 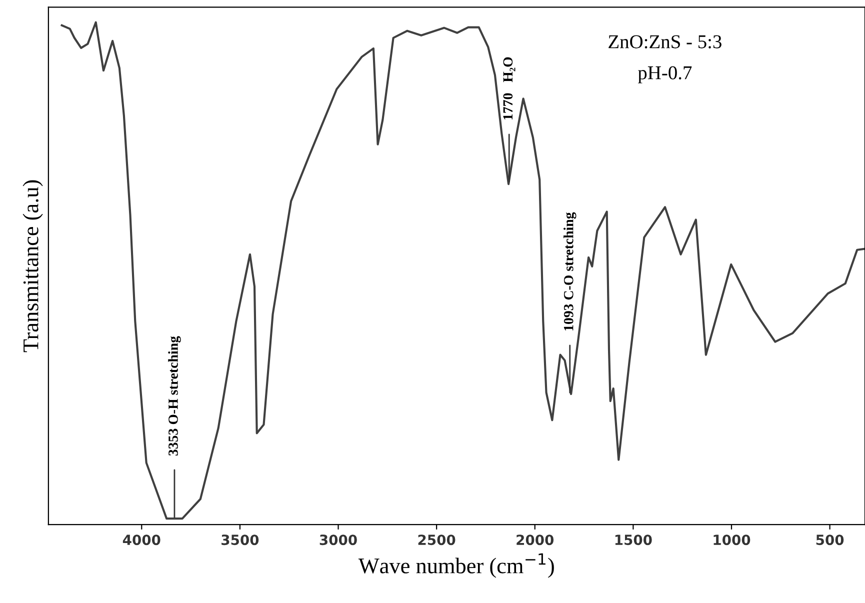 What do you see at coordinates (830, 540) in the screenshot?
I see `x-tick-label: 500` at bounding box center [830, 540].